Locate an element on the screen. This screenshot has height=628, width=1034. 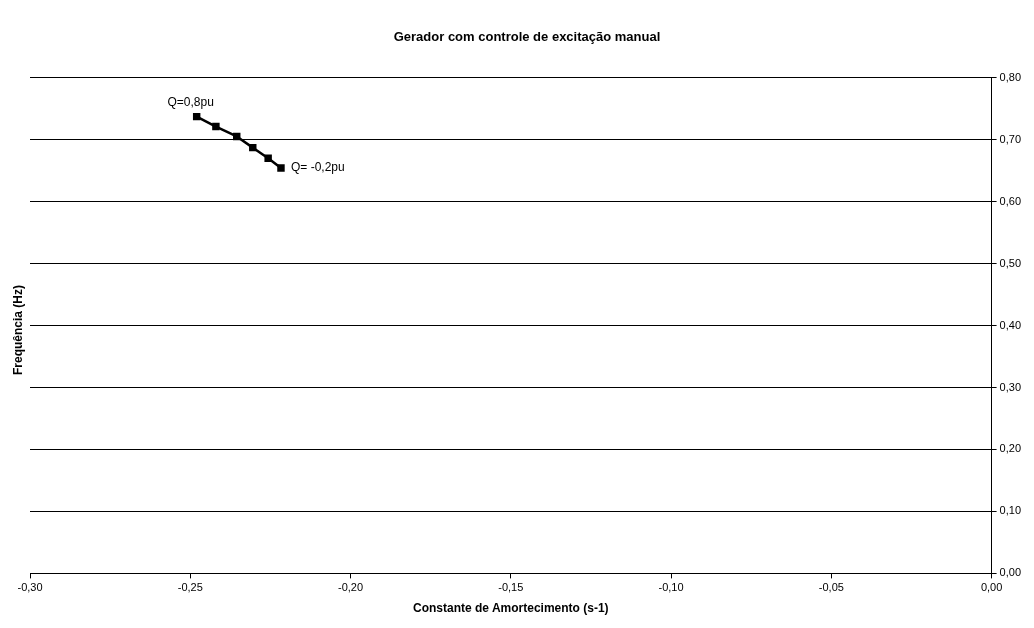
y-tick-label: 0,70 is located at coordinates (1010, 138).